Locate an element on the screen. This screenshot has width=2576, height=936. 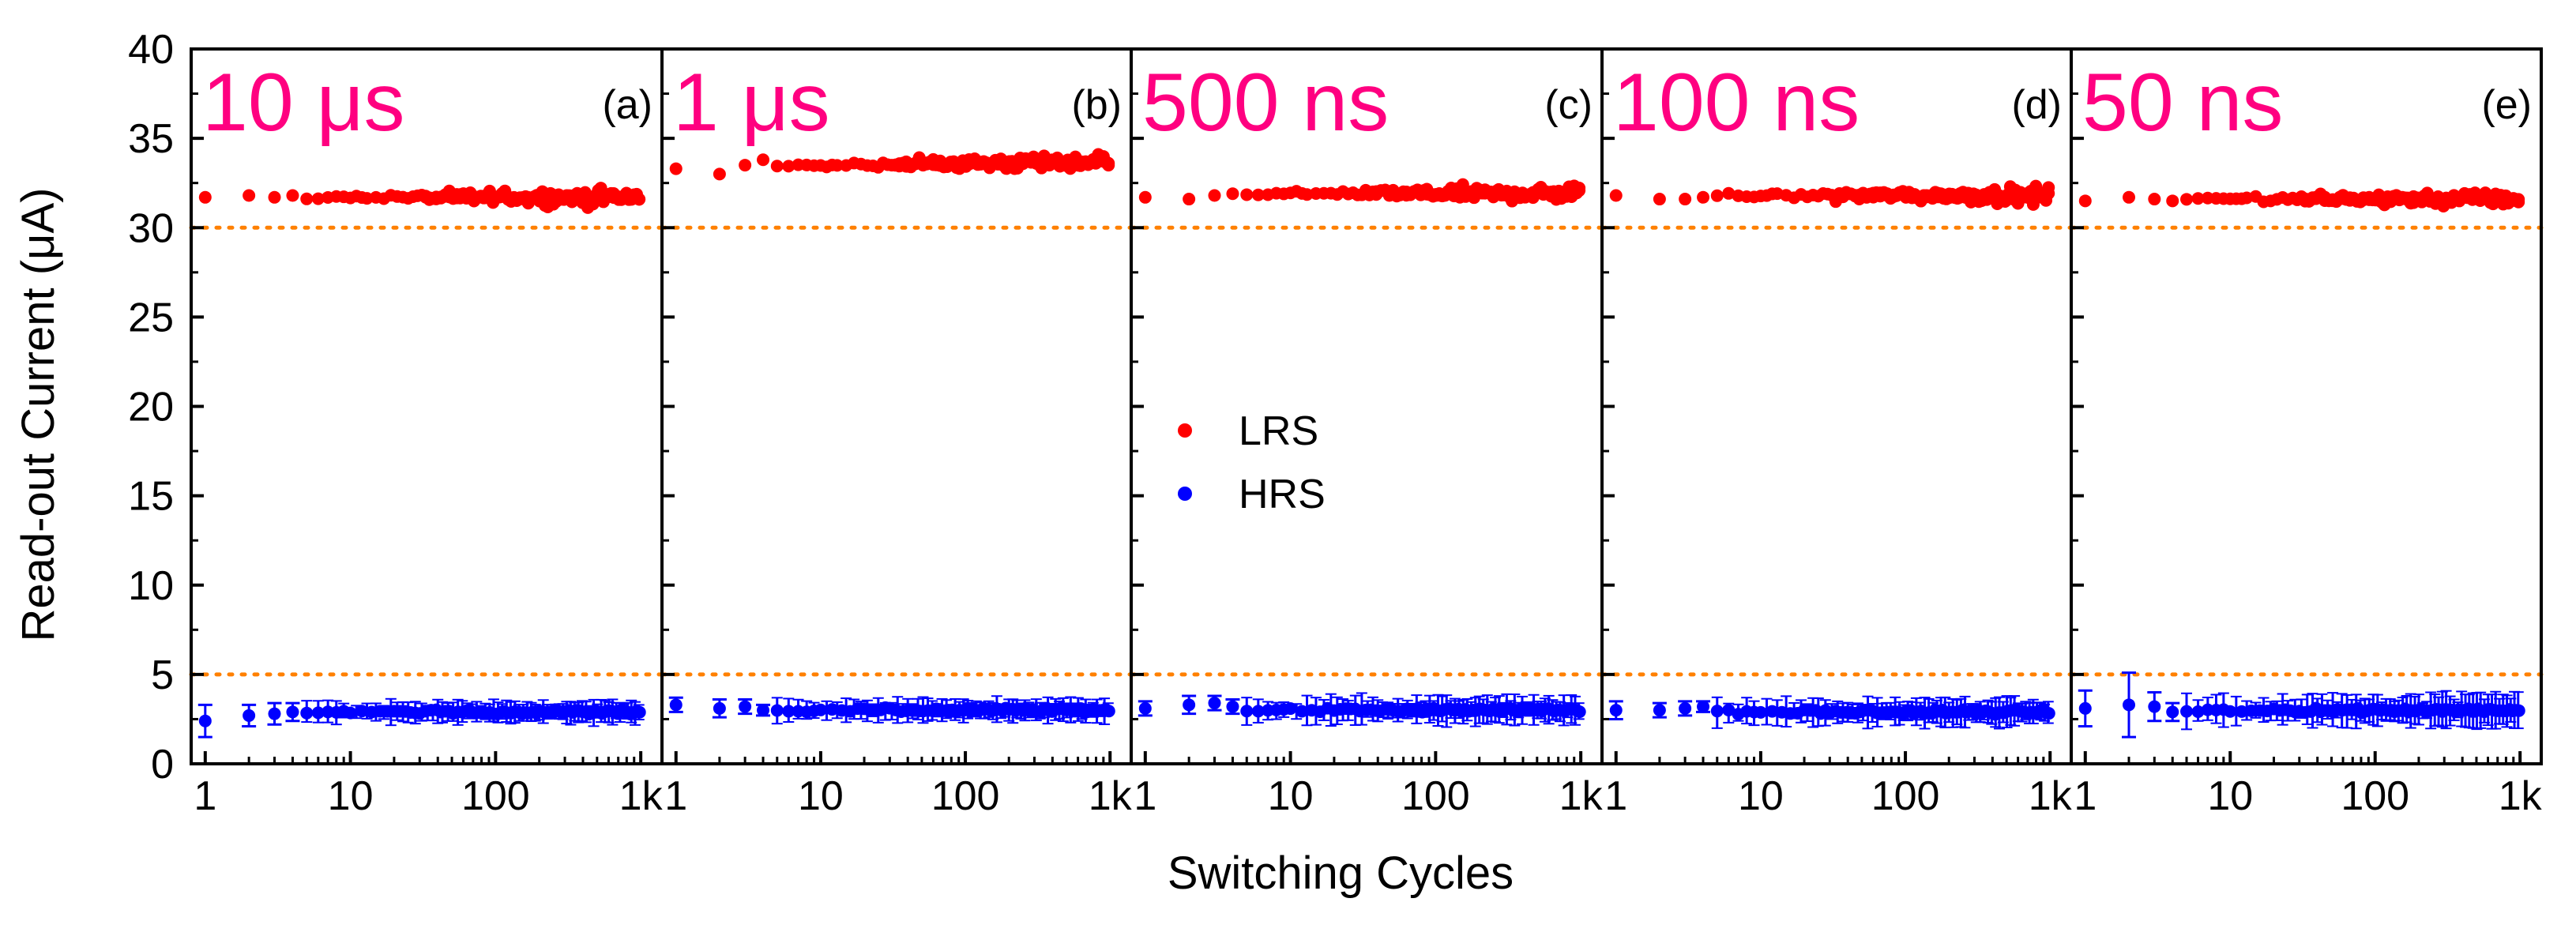
panel-e is located at coordinates (2306, 462).